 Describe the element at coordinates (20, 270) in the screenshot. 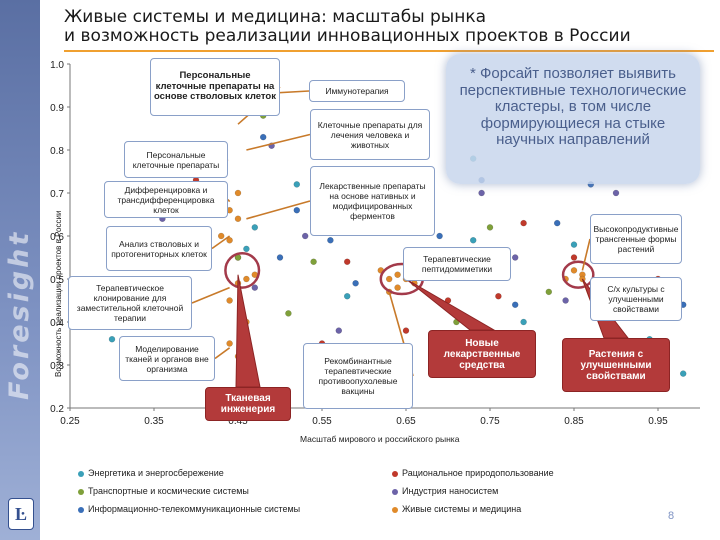

I see `sidebar-band` at that location.